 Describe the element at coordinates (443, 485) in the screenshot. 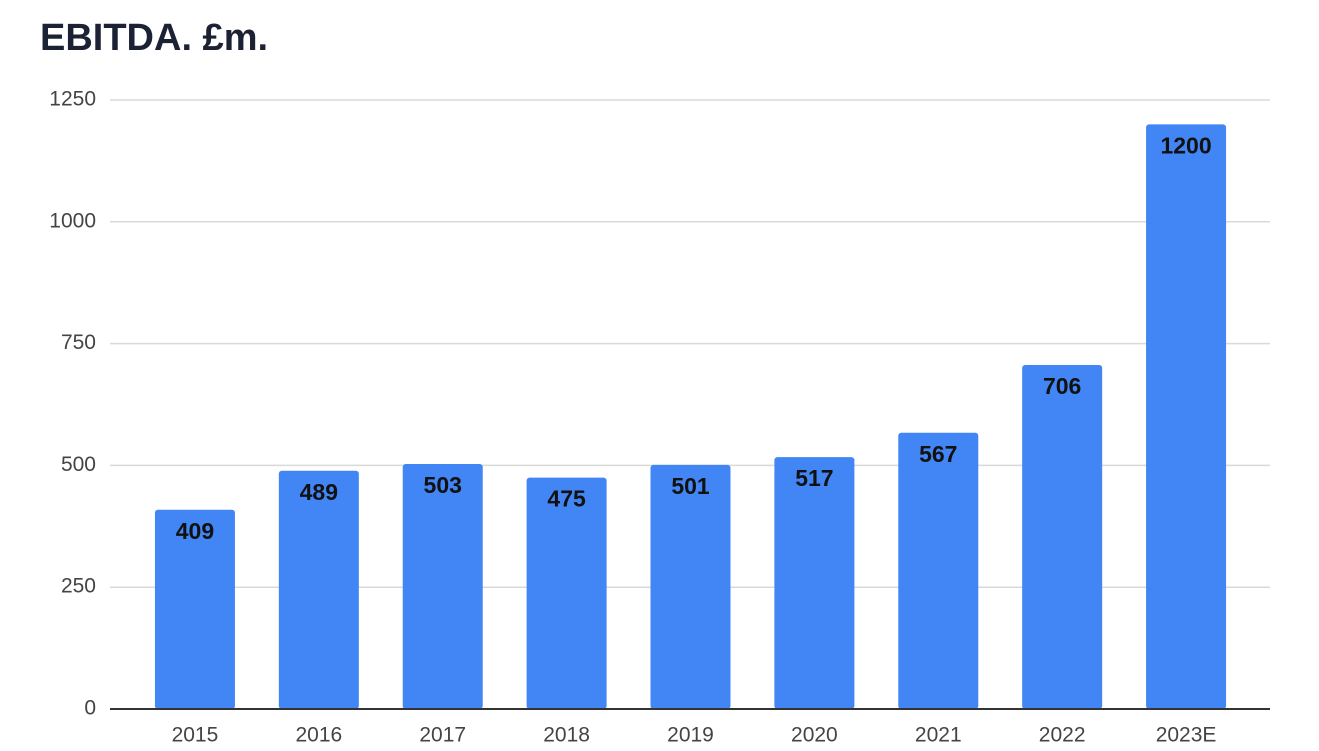

I see `data-label: 503` at that location.